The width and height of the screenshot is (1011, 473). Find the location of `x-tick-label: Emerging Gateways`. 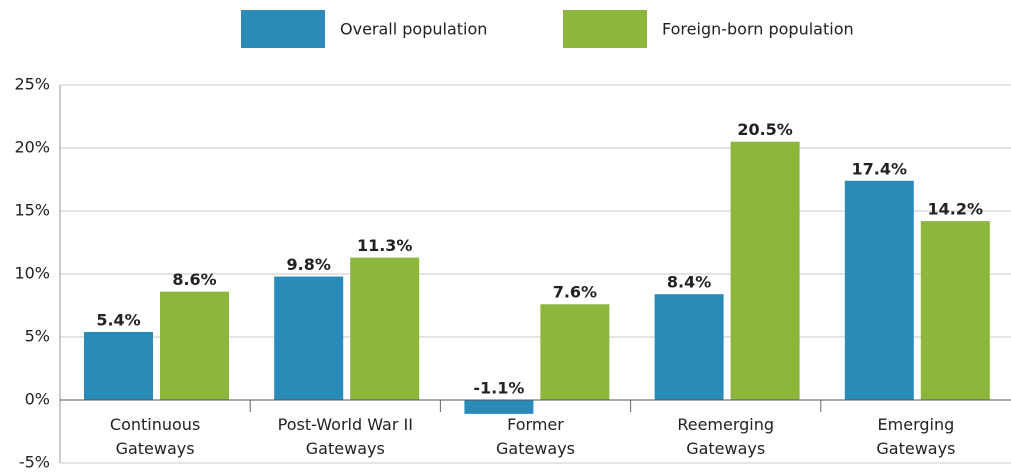

x-tick-label: Emerging Gateways is located at coordinates (915, 436).